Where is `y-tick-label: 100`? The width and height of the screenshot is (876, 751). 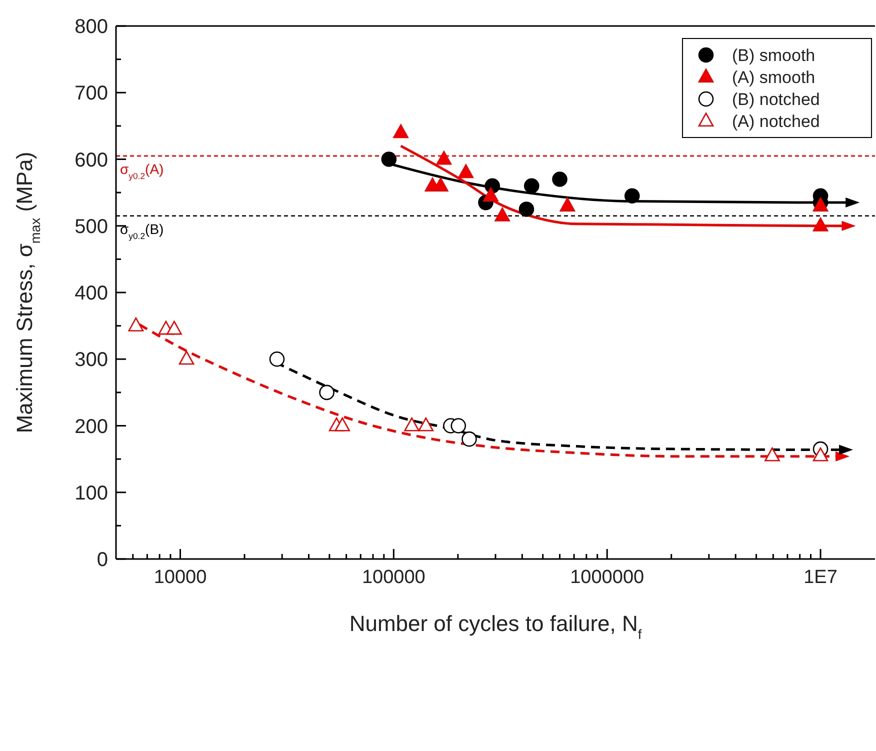
y-tick-label: 100 is located at coordinates (91, 493).